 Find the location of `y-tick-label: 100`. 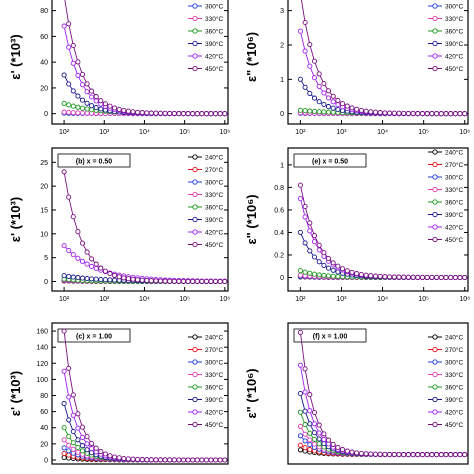

y-tick-label: 100 is located at coordinates (42, 380).